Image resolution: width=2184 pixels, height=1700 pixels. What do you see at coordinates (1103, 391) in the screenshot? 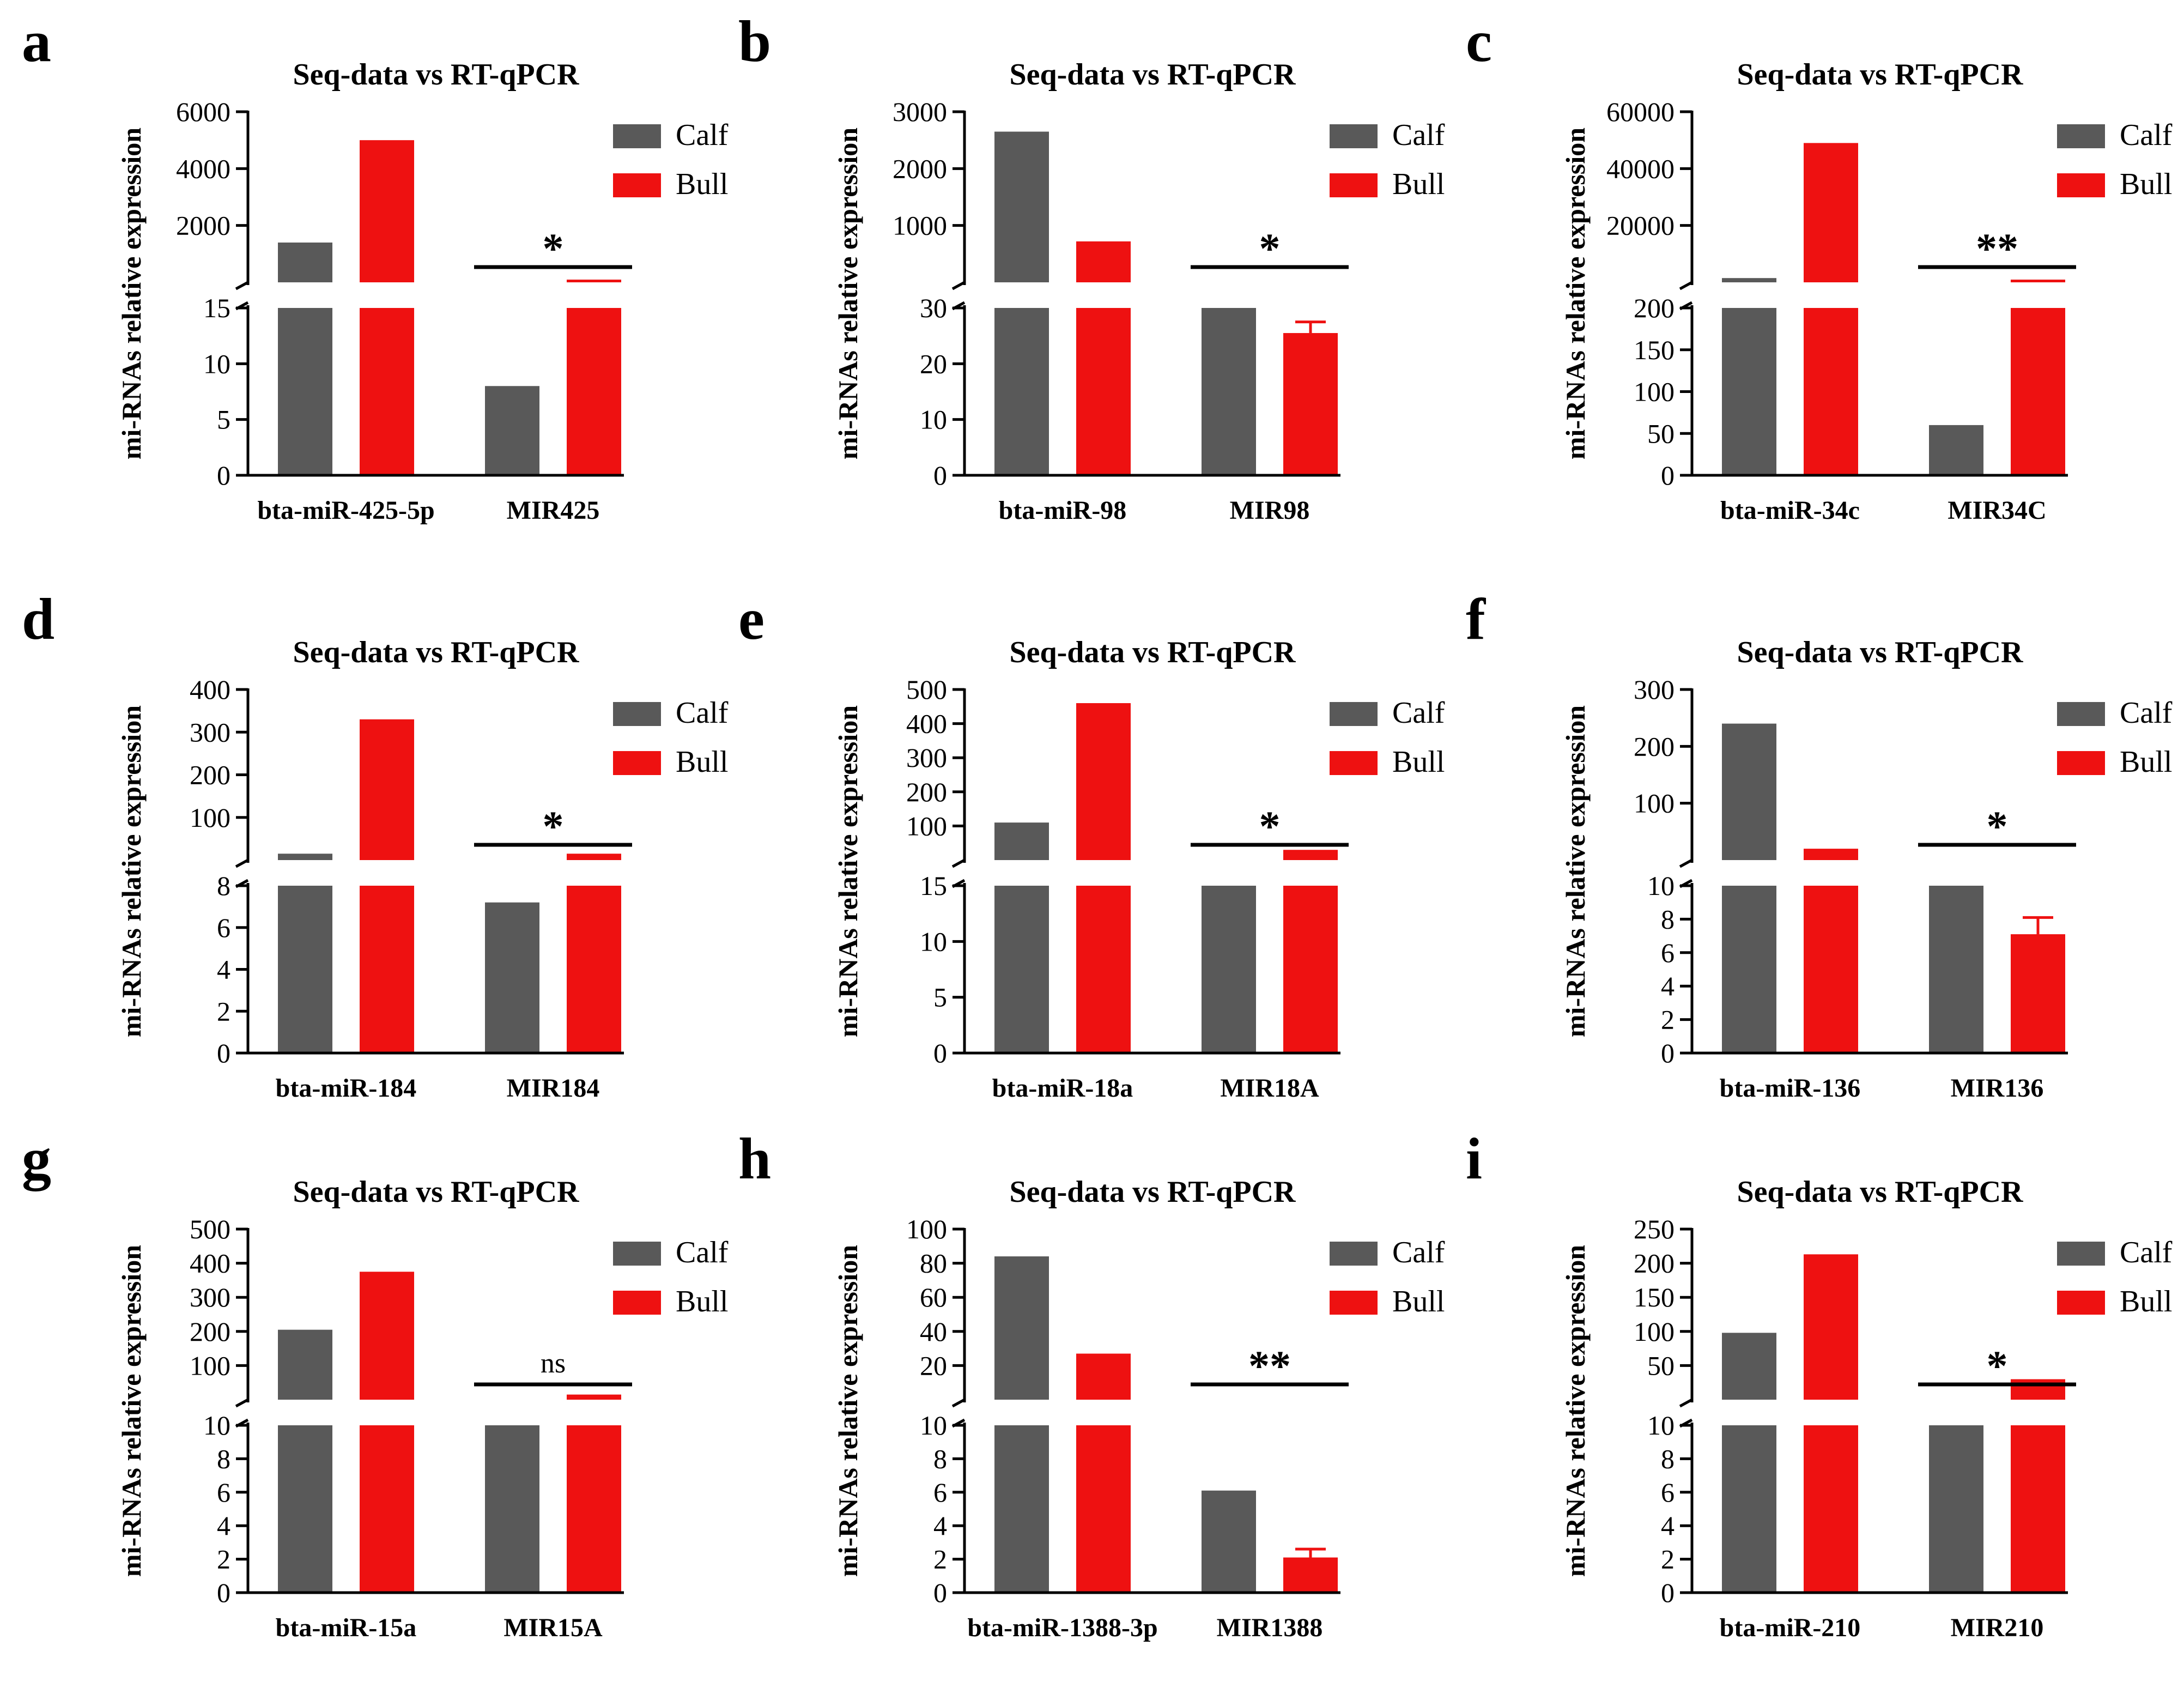
I see `bull-bar-bta-mir-98-lower` at bounding box center [1103, 391].